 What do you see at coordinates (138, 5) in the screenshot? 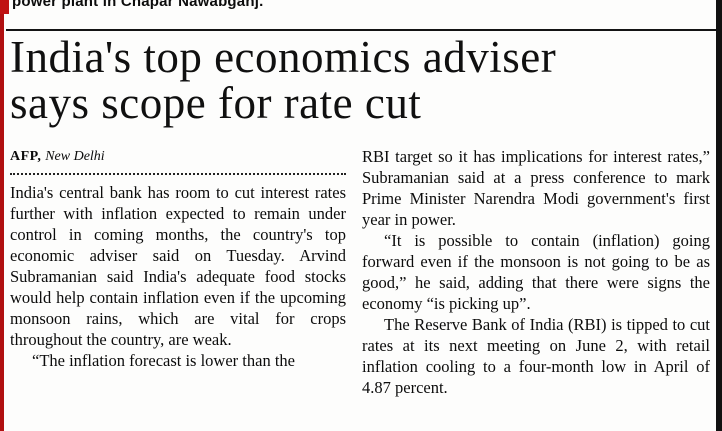
I see `previous-article-cutoff-text: power plant in Chapar Nawabganj.` at bounding box center [138, 5].